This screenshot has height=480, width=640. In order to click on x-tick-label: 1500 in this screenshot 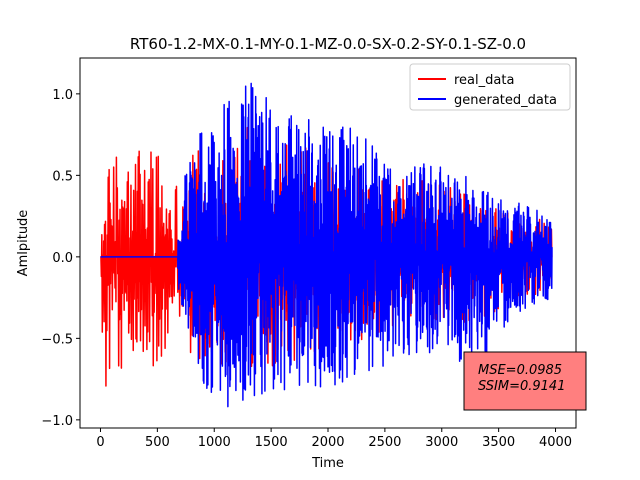, I will do `click(271, 442)`.